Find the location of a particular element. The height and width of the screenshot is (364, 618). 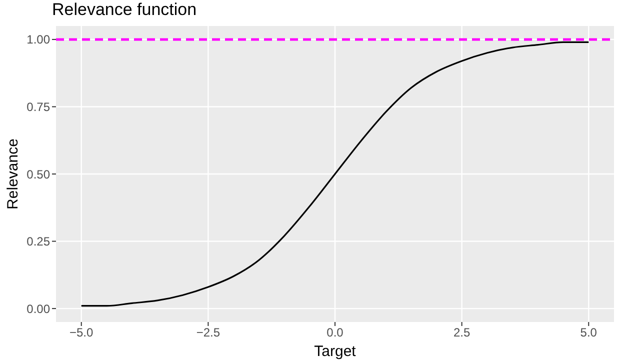

y-tick-label: 0.25 is located at coordinates (38, 241).